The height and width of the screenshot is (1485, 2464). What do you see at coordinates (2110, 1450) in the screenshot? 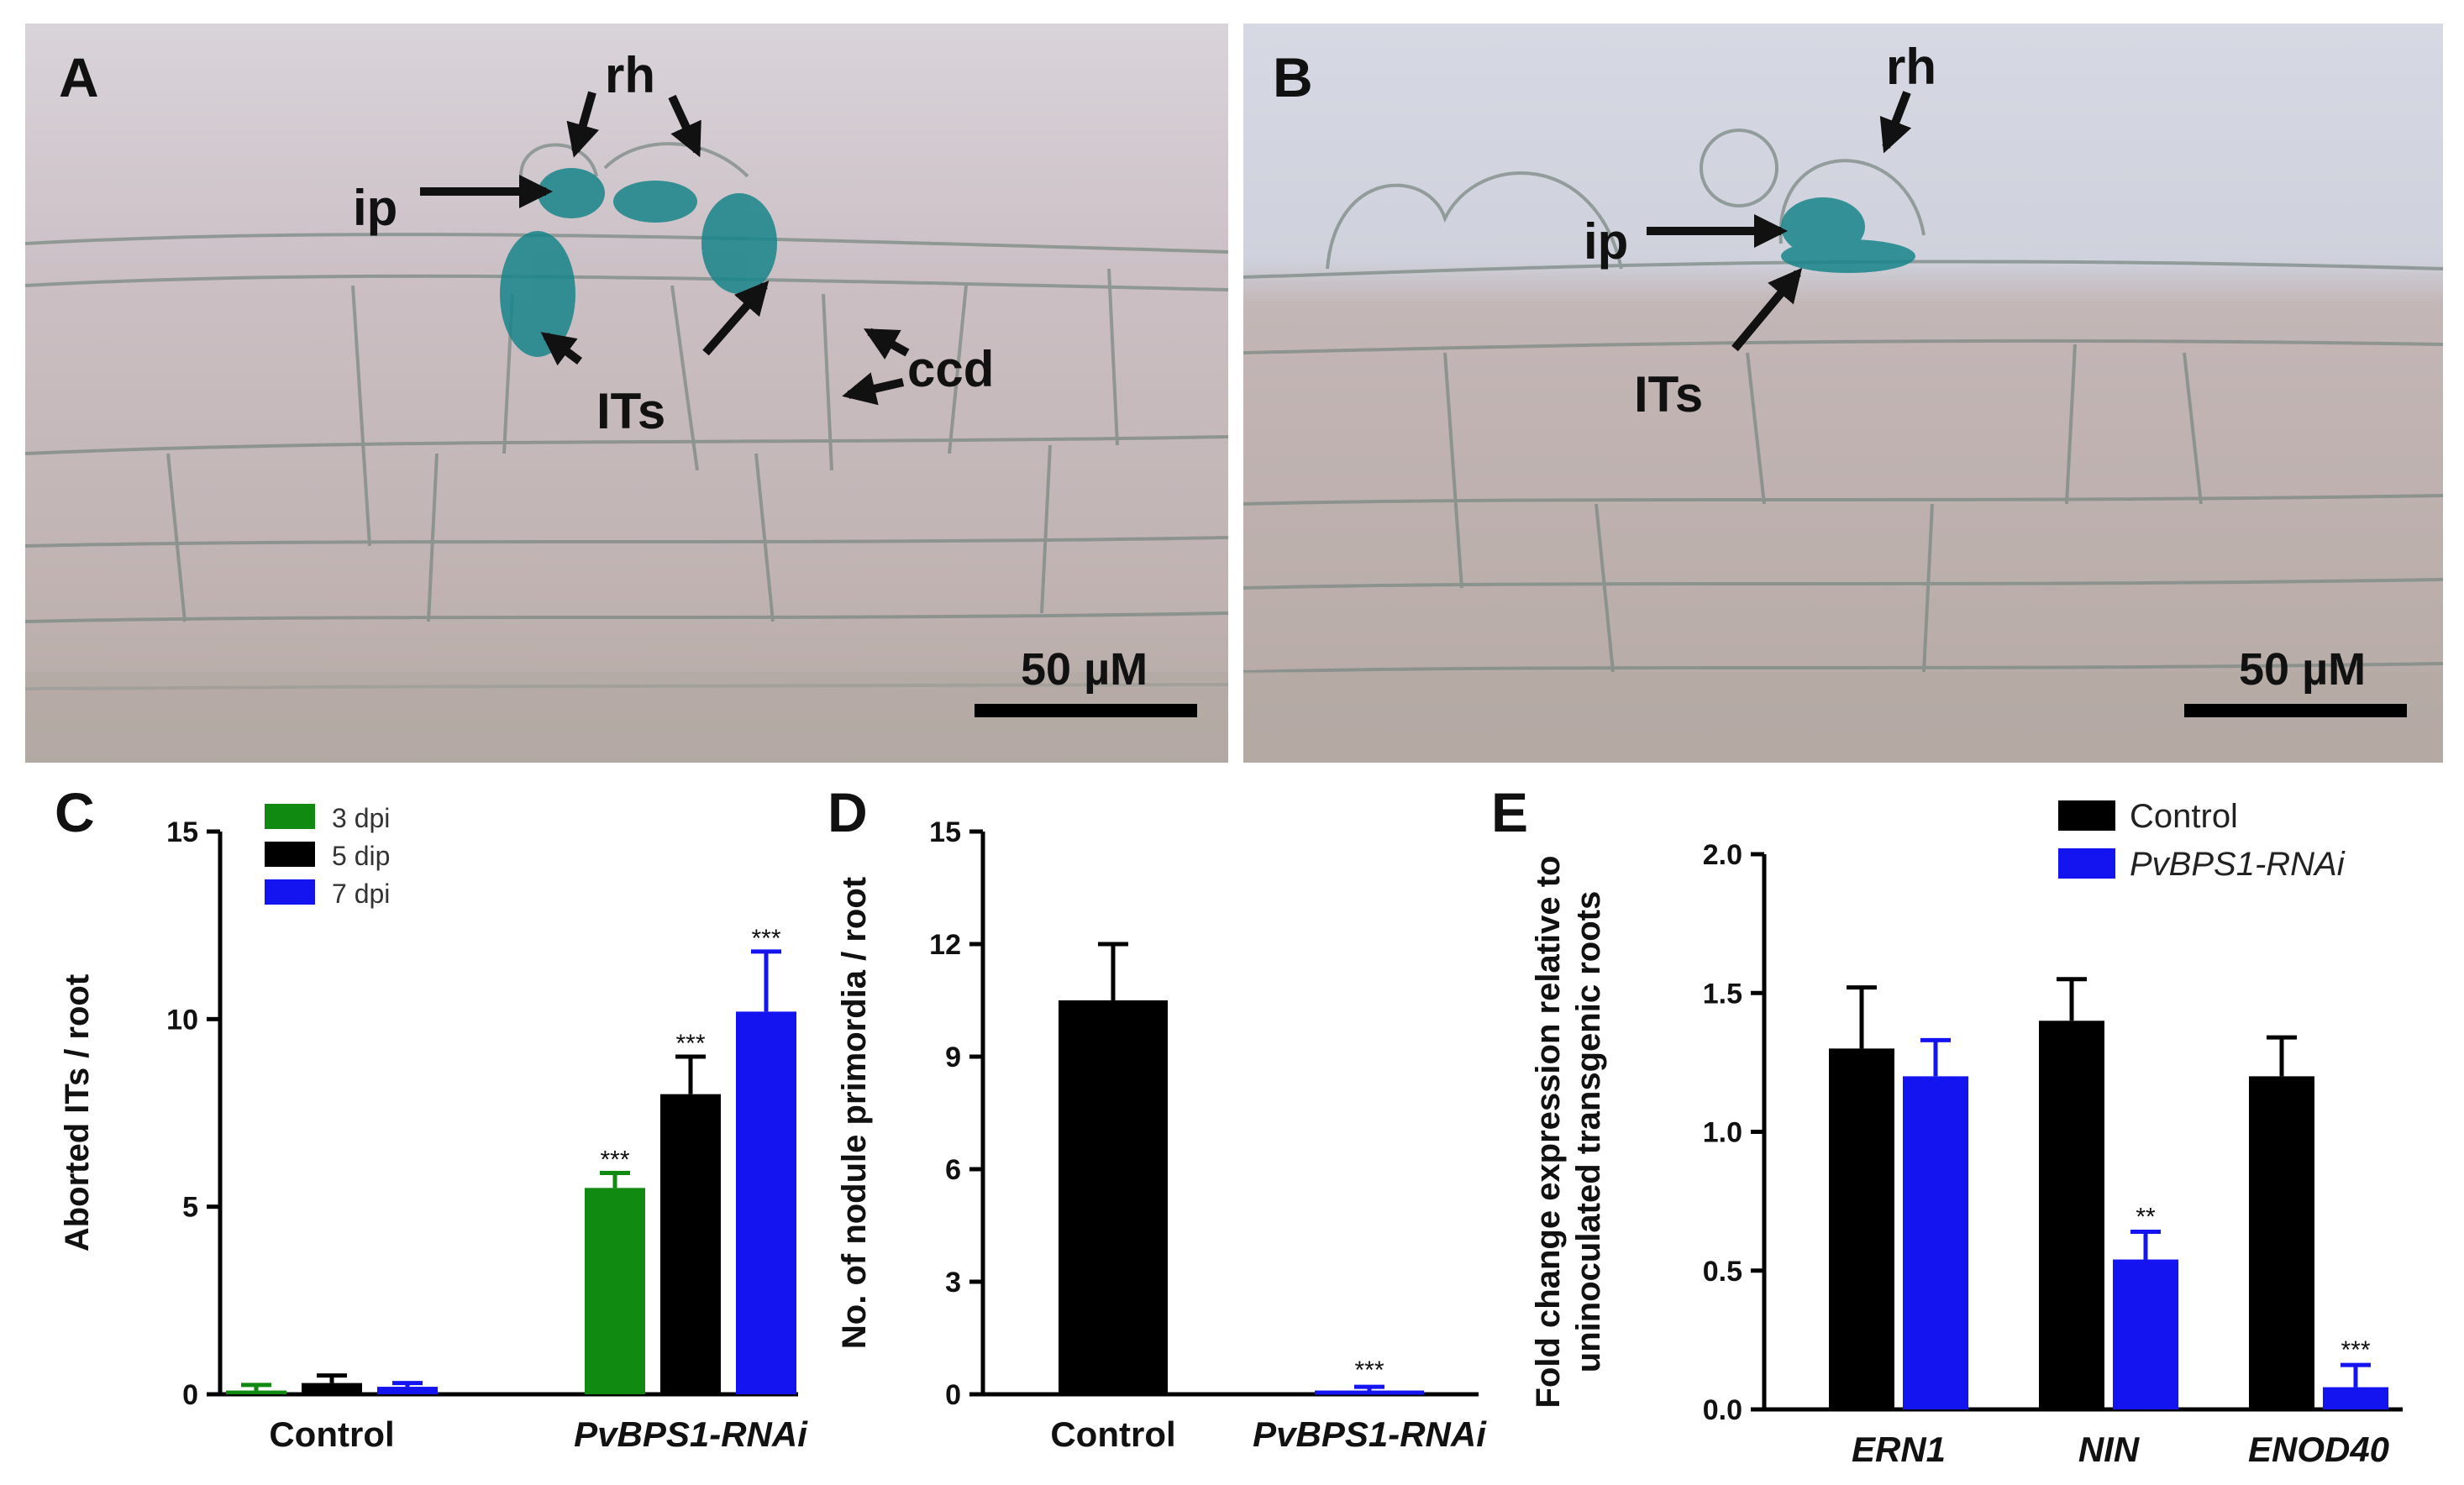
I see `x-category-label: NIN` at bounding box center [2110, 1450].